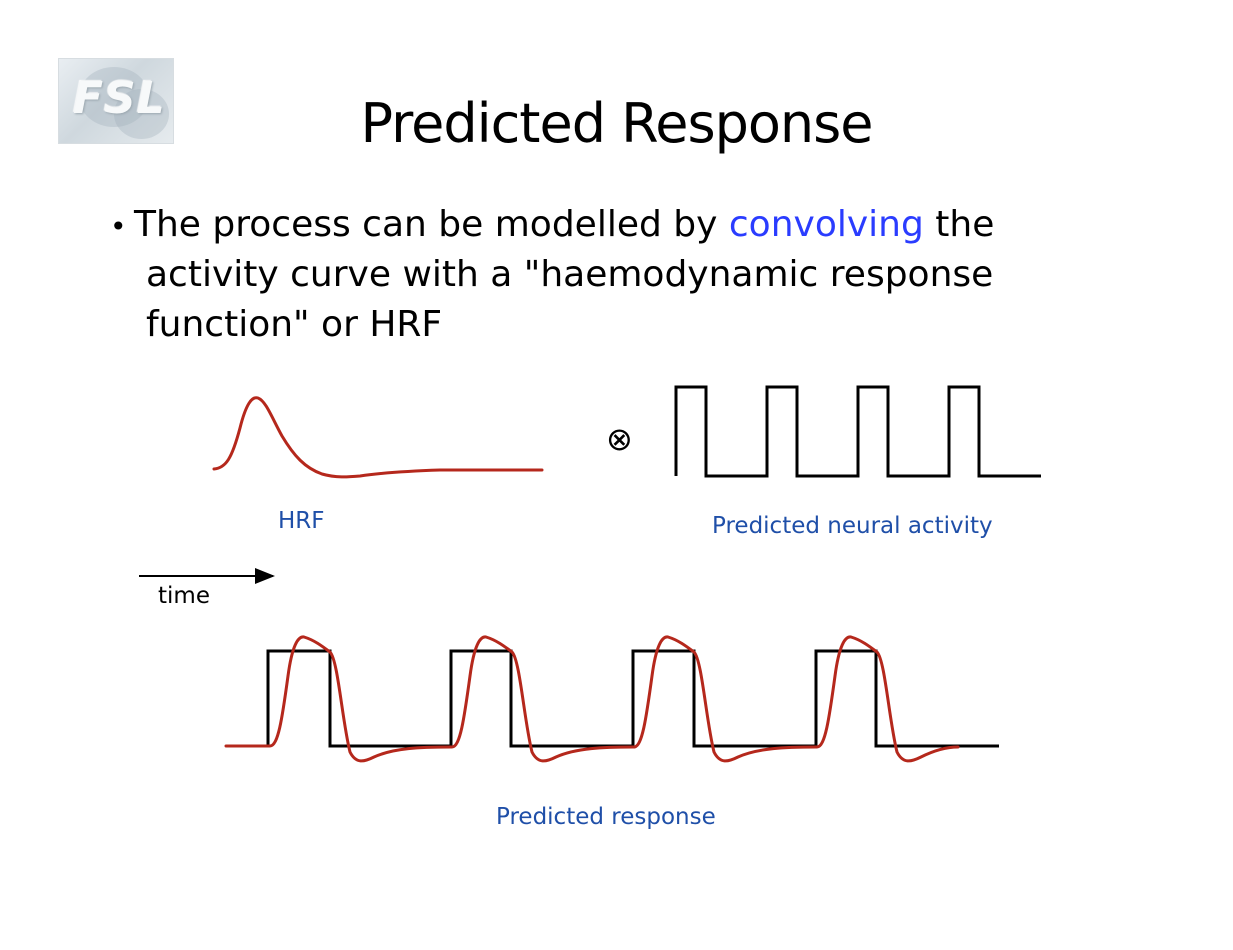 The width and height of the screenshot is (1233, 950). I want to click on predicted-response-curve, so click(592, 699).